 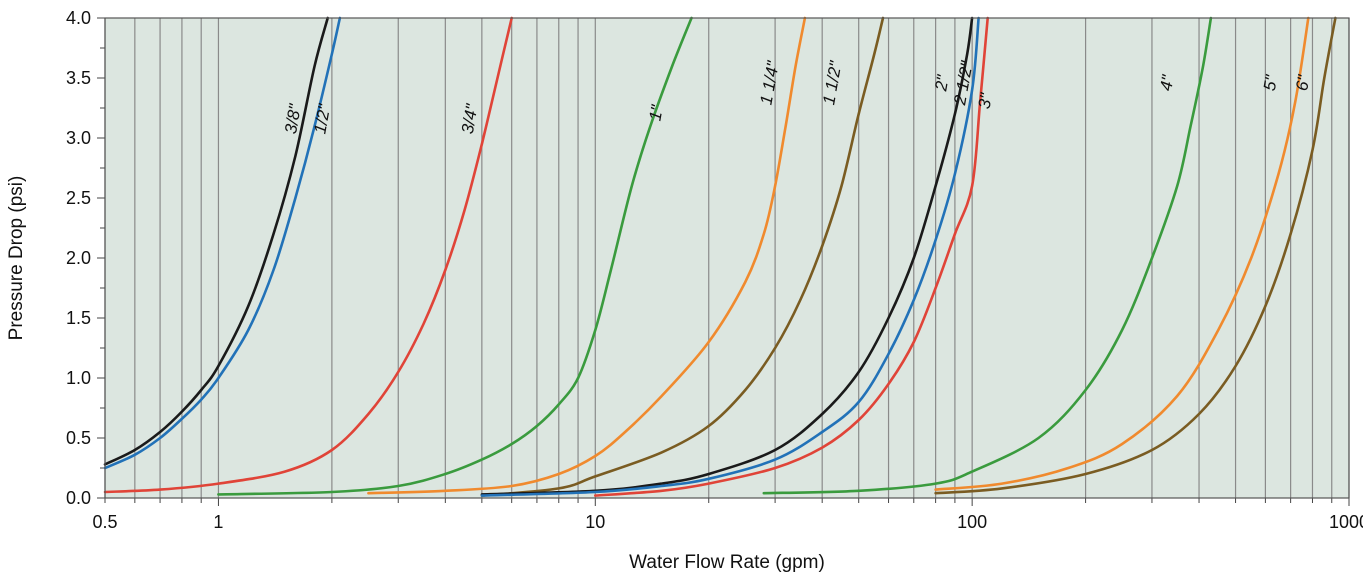 I want to click on x-tick-label: 0.5, so click(x=104, y=522).